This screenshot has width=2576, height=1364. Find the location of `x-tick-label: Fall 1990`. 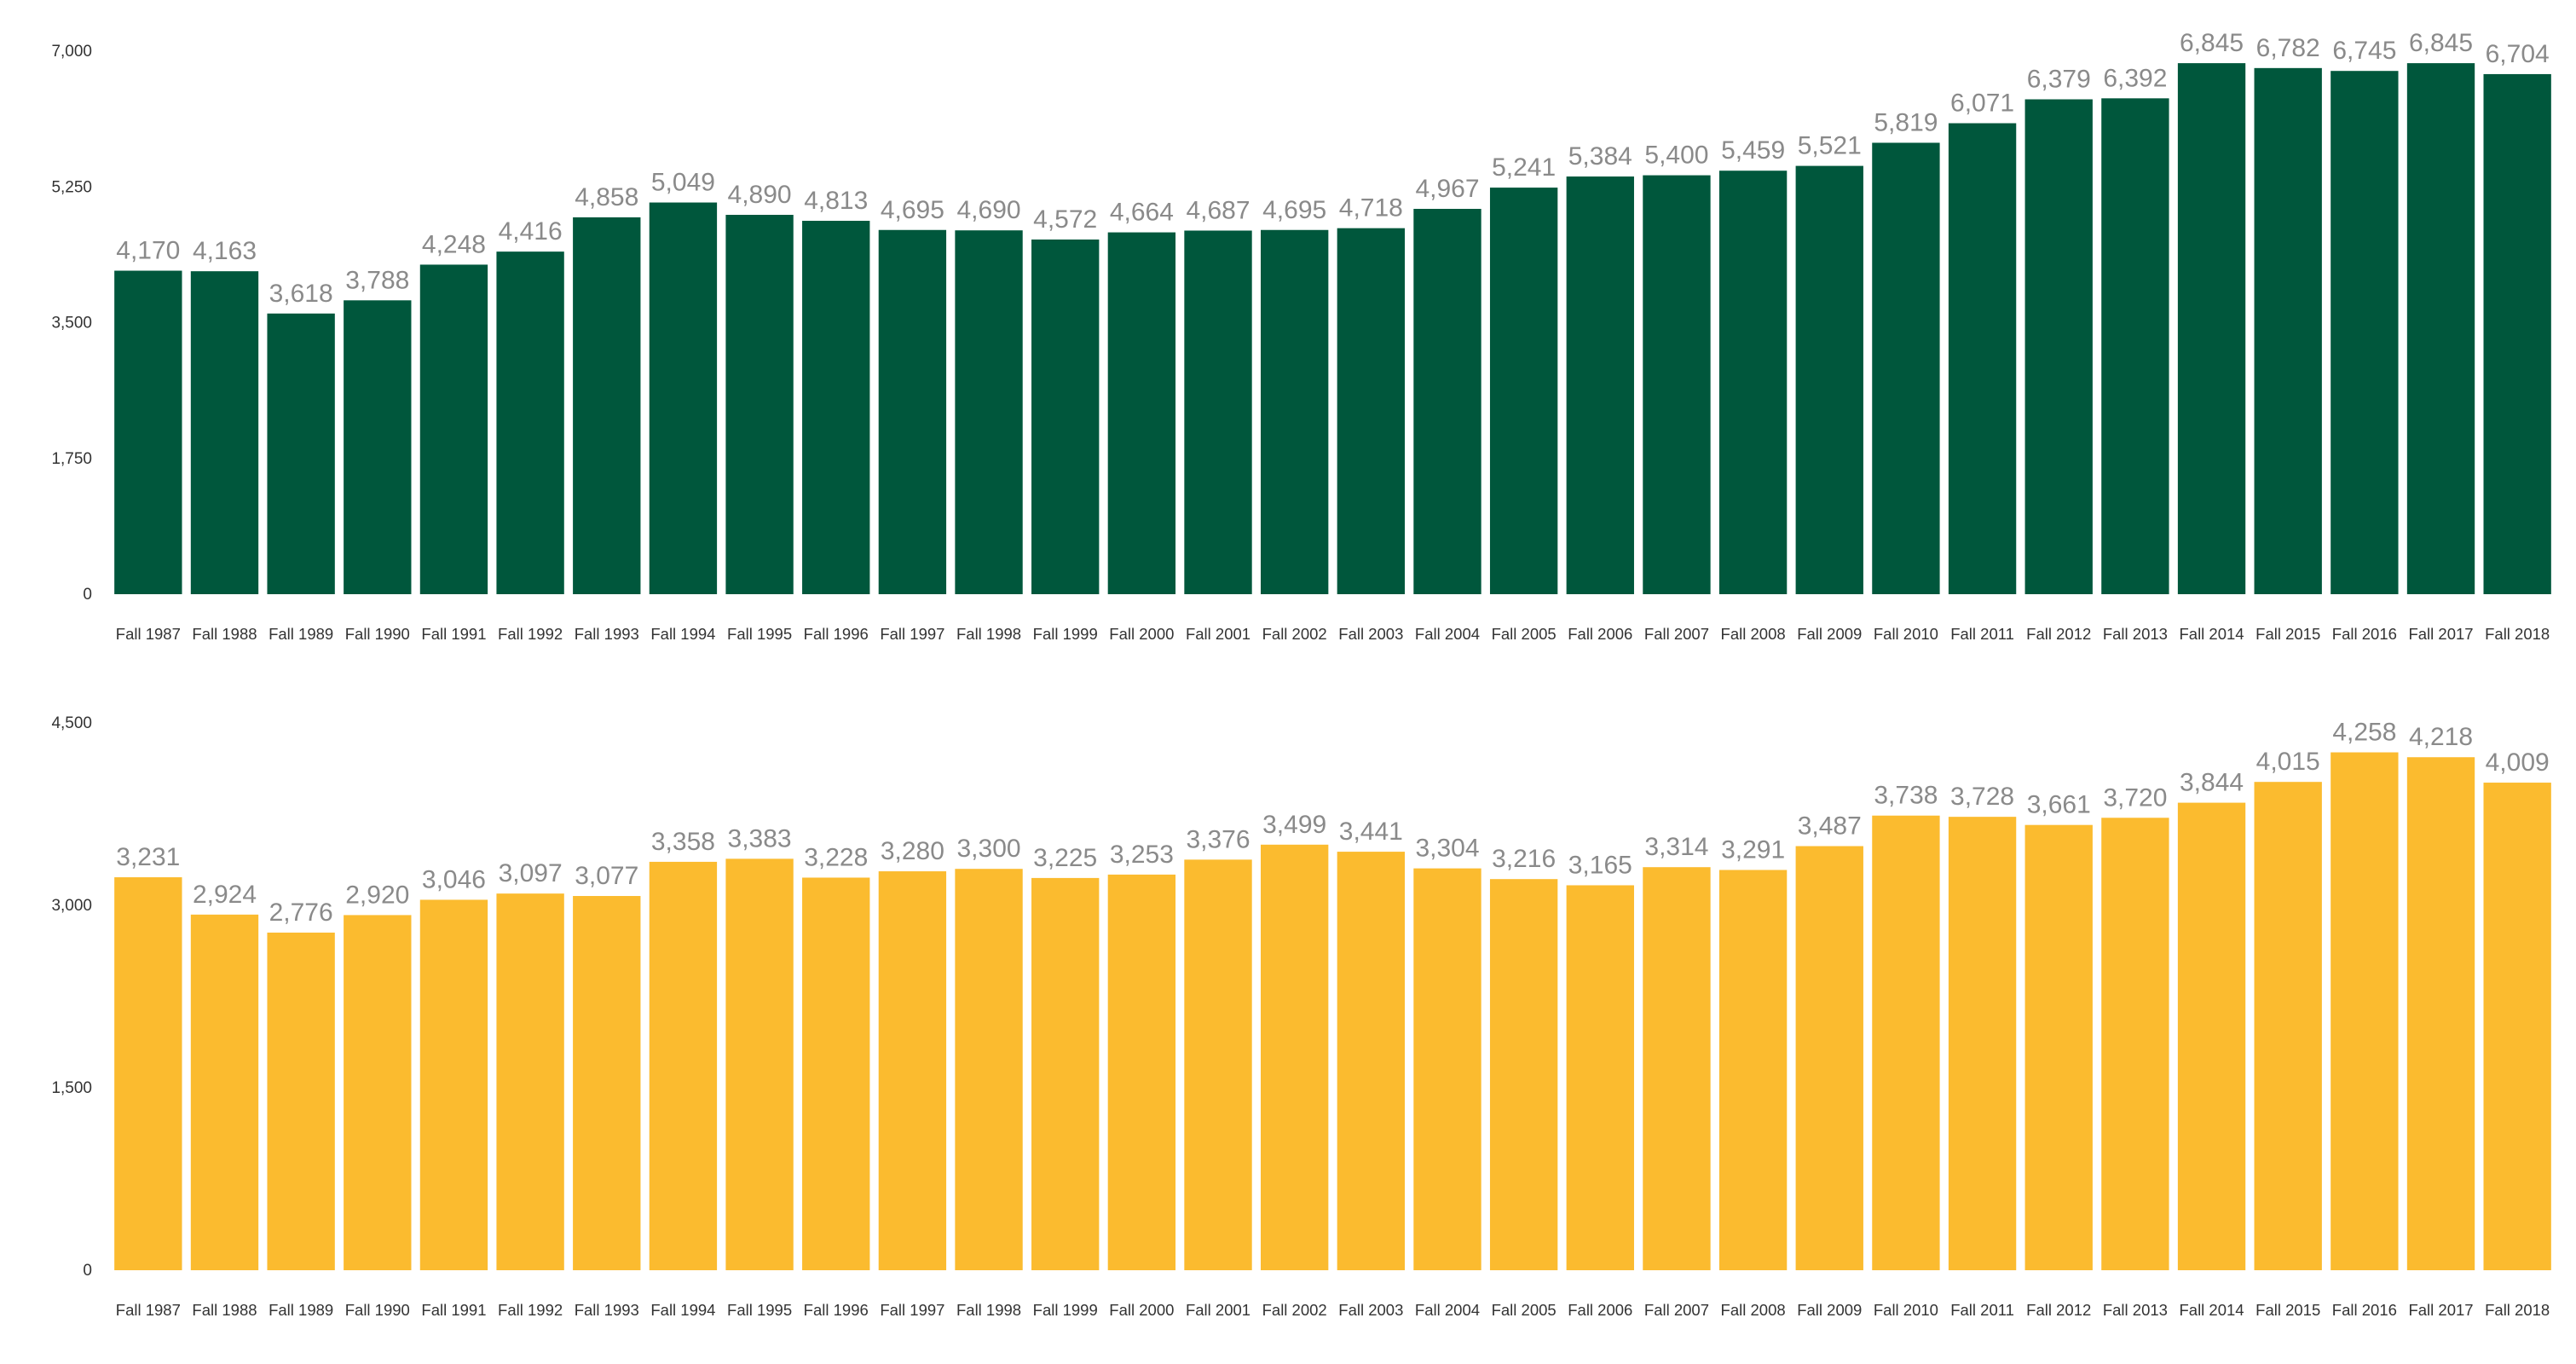

x-tick-label: Fall 1990 is located at coordinates (377, 634).